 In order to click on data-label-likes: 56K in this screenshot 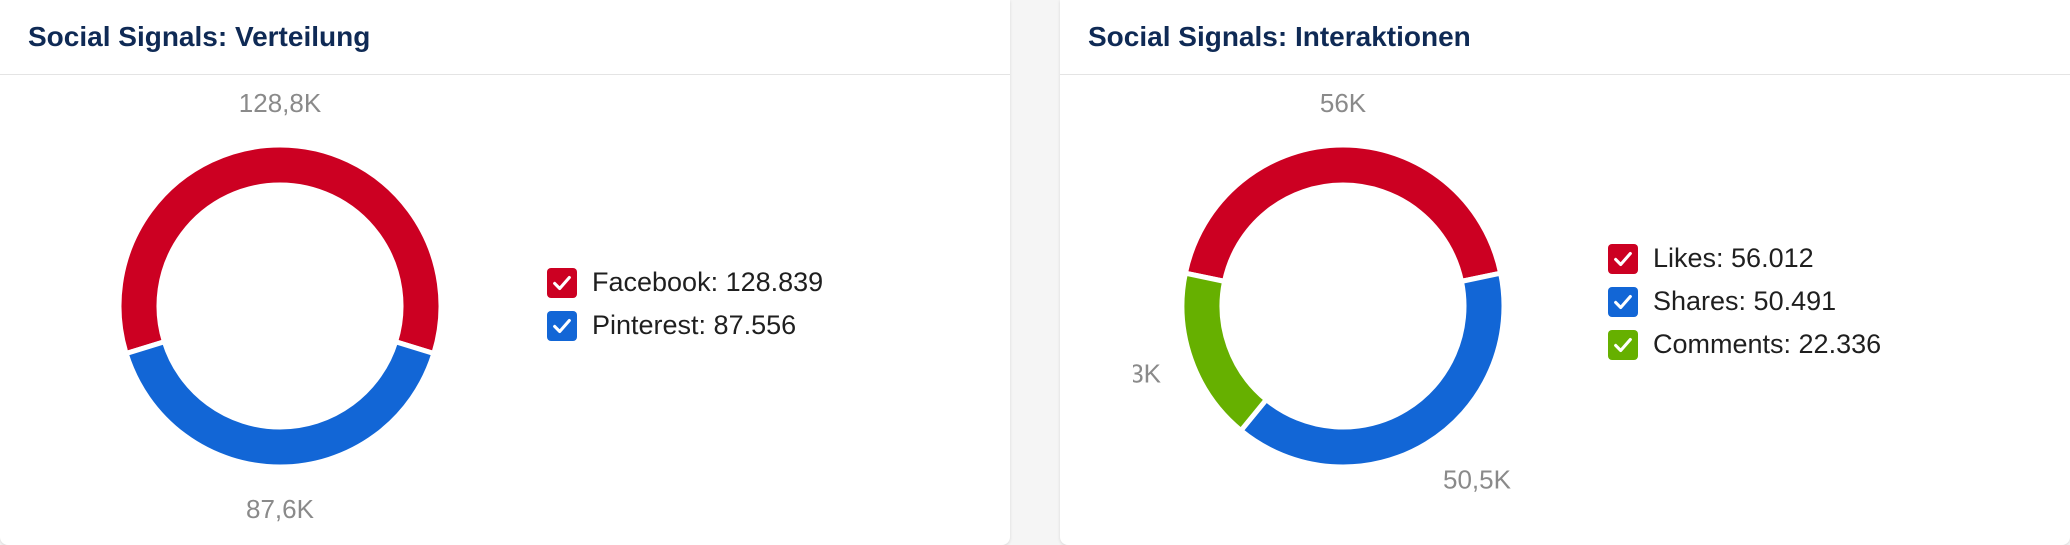, I will do `click(1343, 103)`.